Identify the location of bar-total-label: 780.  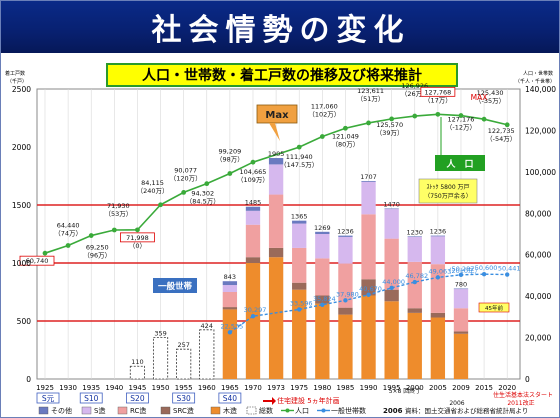
(461, 285).